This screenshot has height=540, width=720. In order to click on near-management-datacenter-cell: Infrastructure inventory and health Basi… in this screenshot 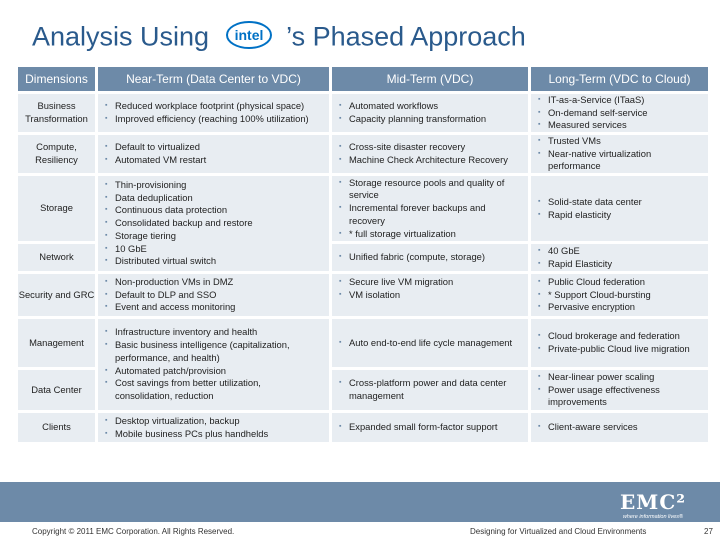, I will do `click(213, 364)`.